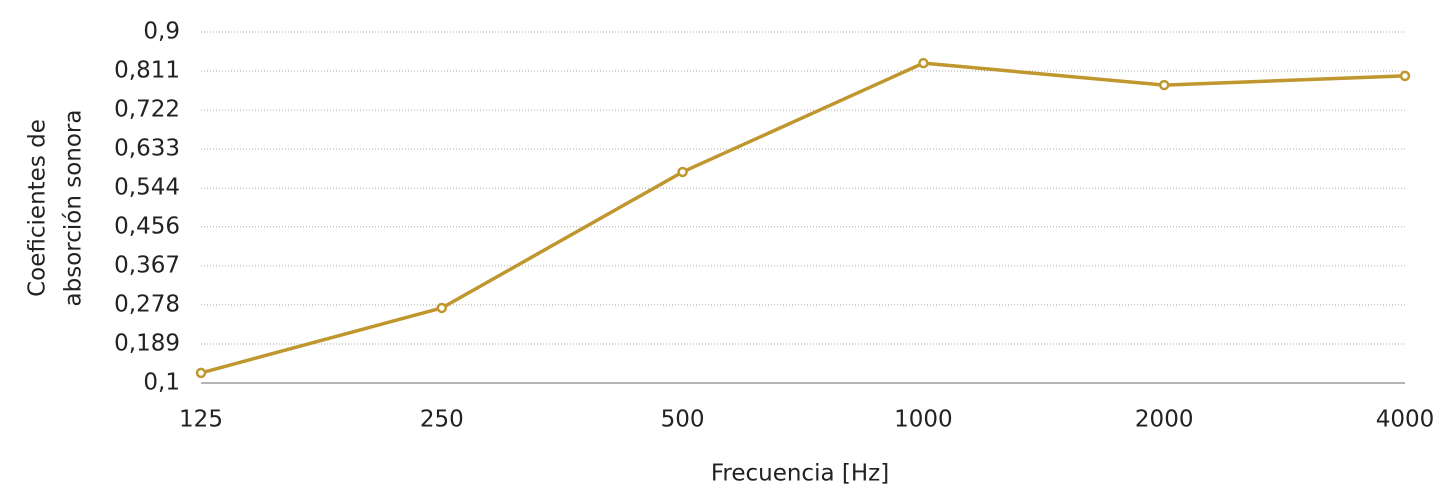  What do you see at coordinates (147, 149) in the screenshot?
I see `y-tick-label: 0,633` at bounding box center [147, 149].